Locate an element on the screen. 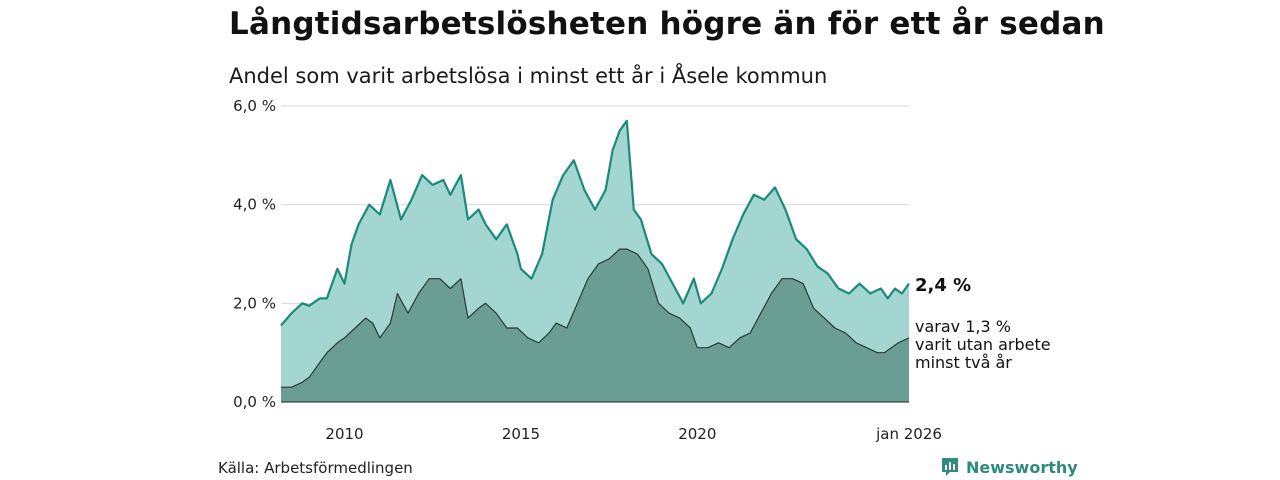  sub-value-label-line2: varit utan arbete is located at coordinates (983, 344).